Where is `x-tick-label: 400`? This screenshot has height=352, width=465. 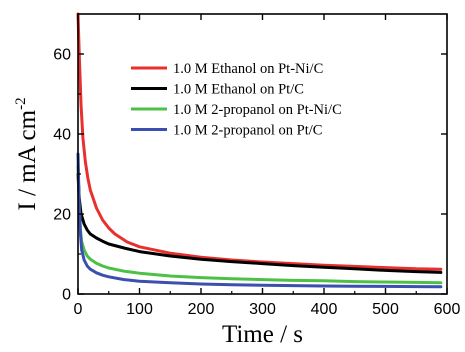
x-tick-label: 400 is located at coordinates (324, 309).